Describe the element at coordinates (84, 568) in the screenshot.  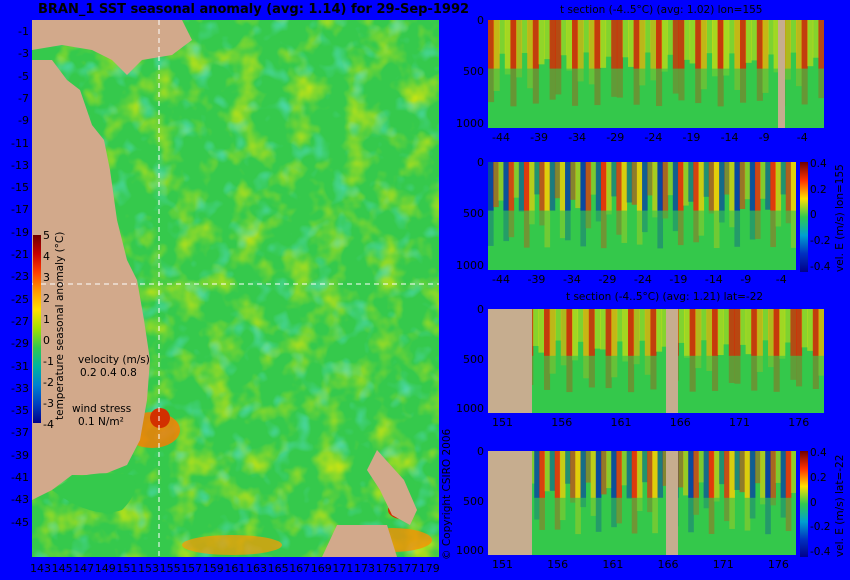
I see `map-x-tick: 147` at that location.